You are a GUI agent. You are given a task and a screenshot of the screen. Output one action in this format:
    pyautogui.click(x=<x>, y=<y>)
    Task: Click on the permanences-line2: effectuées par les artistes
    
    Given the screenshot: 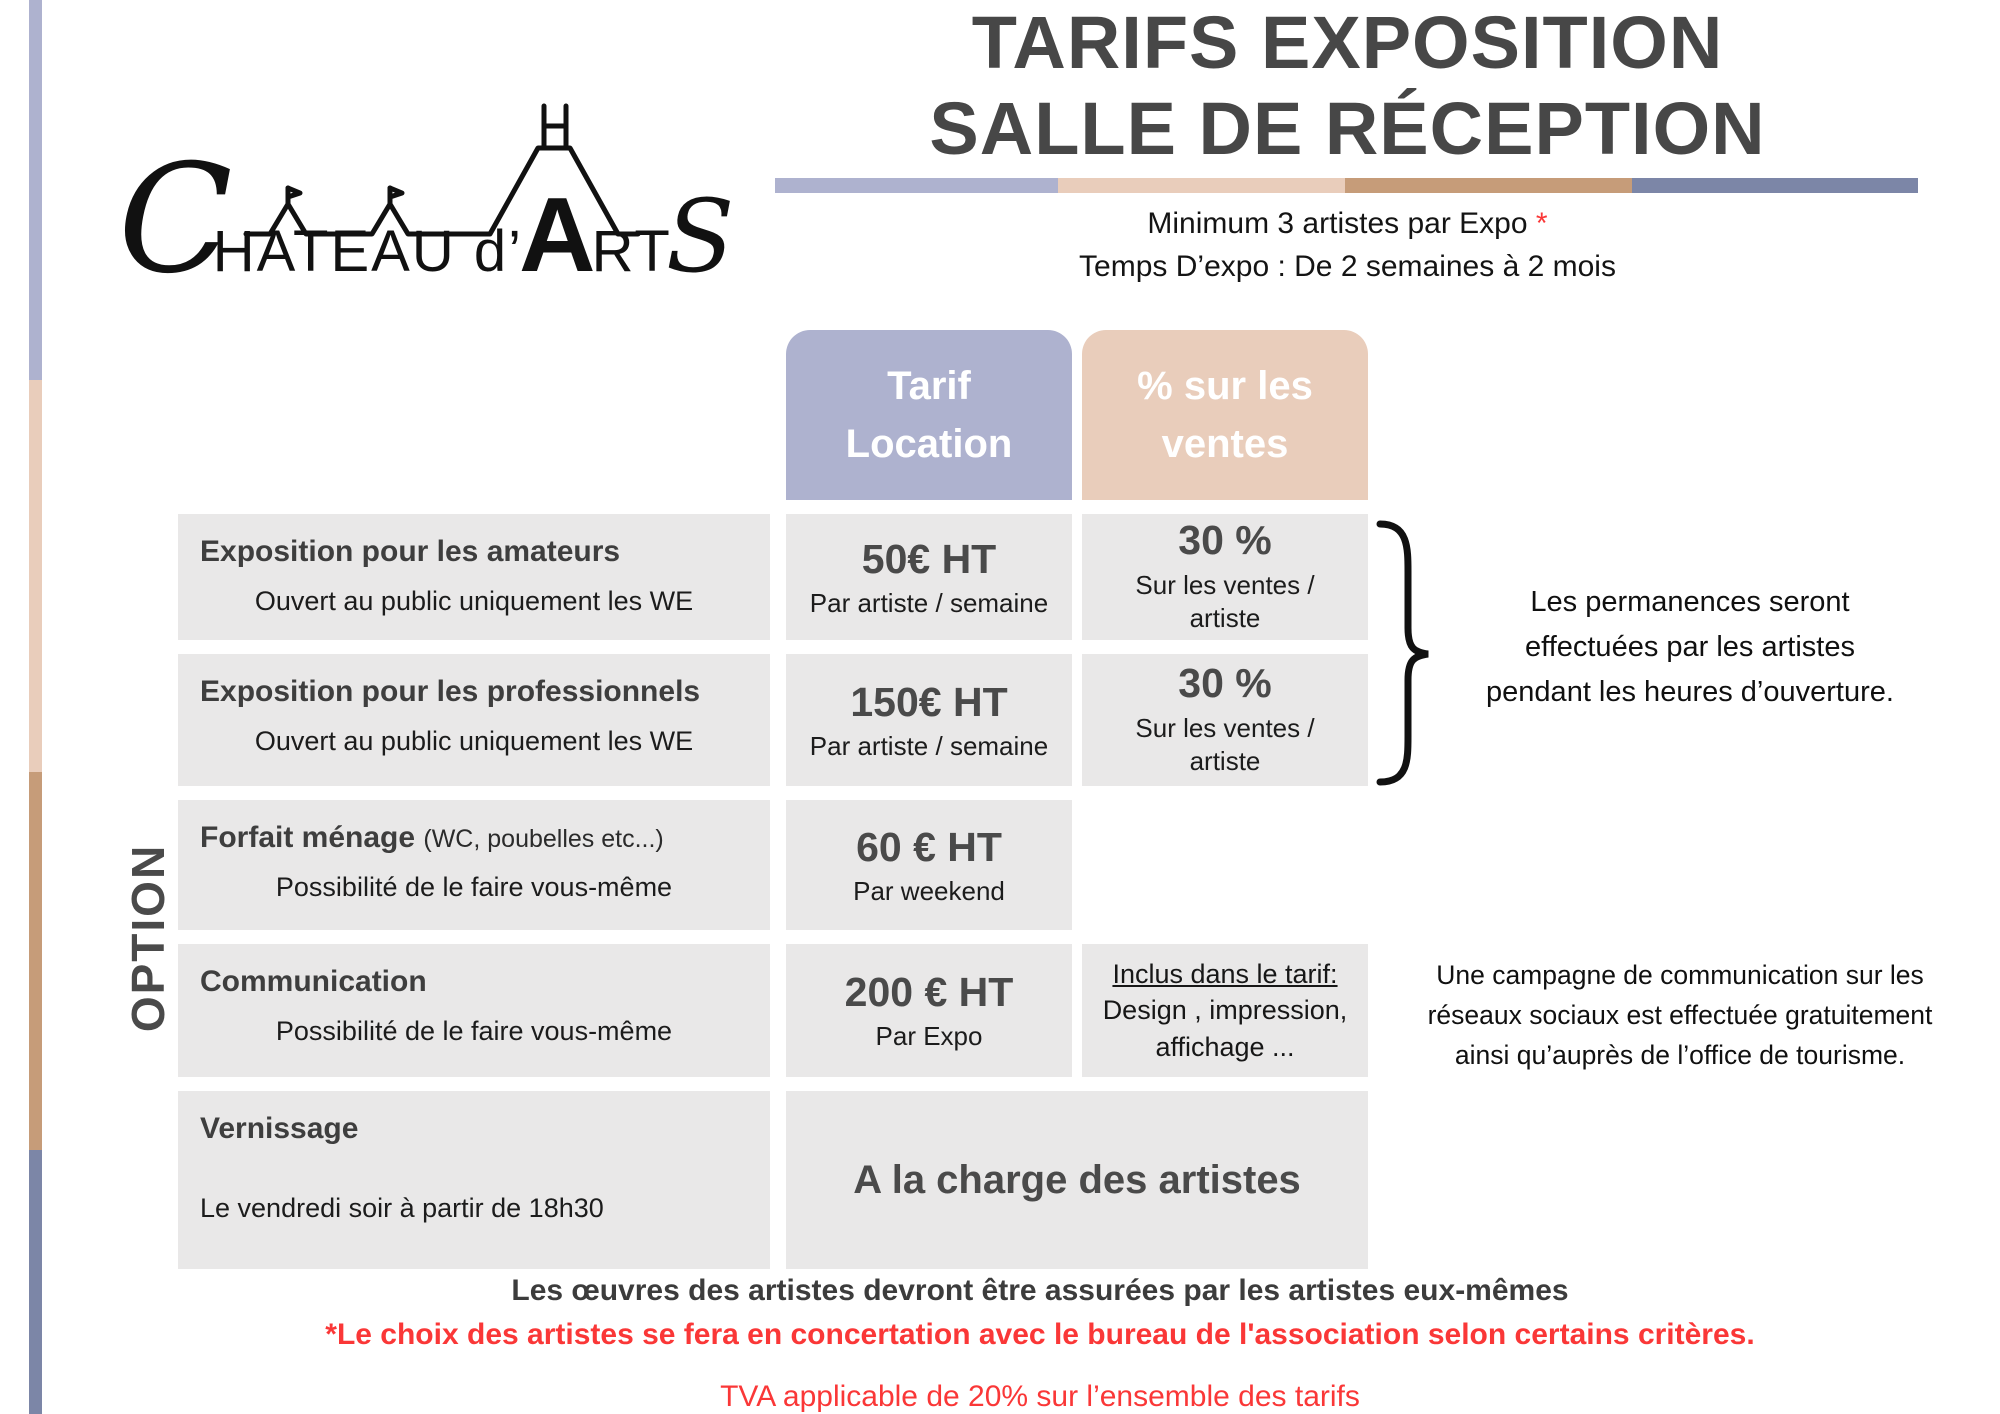 What is the action you would take?
    pyautogui.click(x=1690, y=646)
    